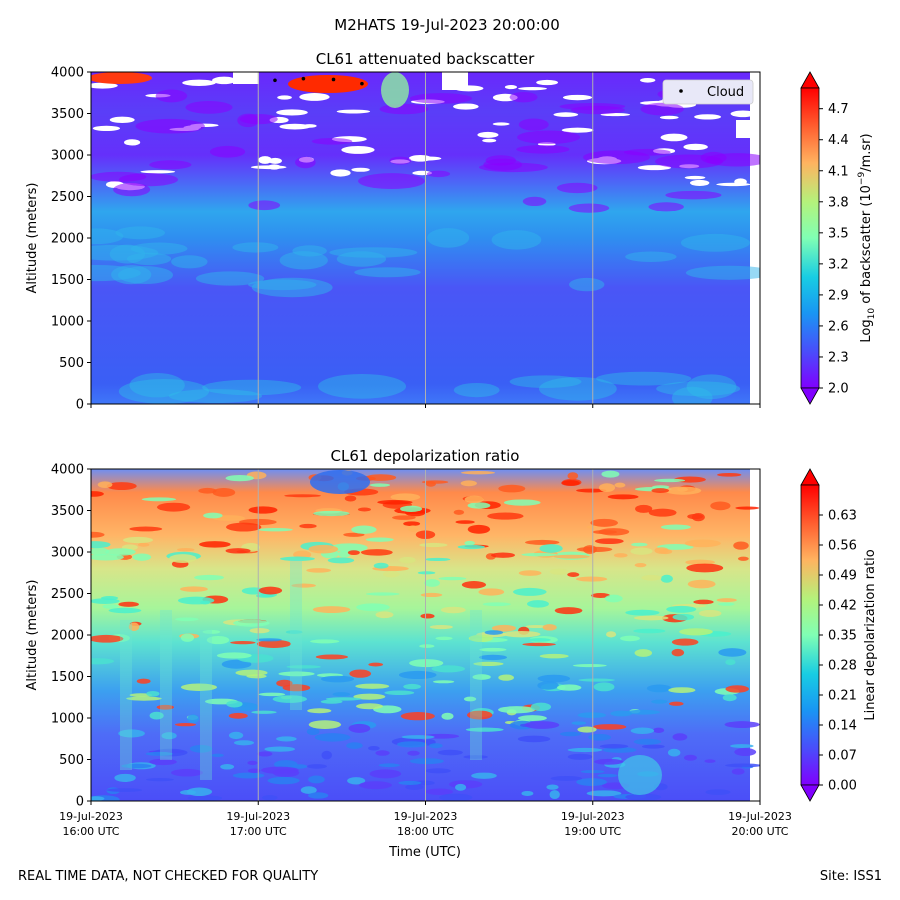  Describe the element at coordinates (90, 831) in the screenshot. I see `x-tick-time: 16:00 UTC` at that location.